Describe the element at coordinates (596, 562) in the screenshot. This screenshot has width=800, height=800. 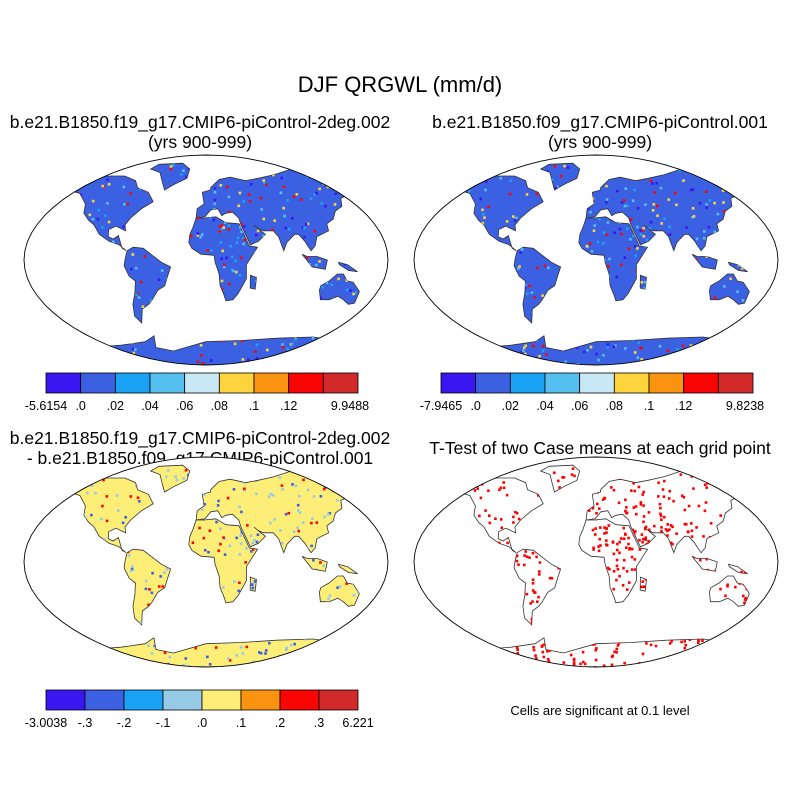
I see `map-outline` at that location.